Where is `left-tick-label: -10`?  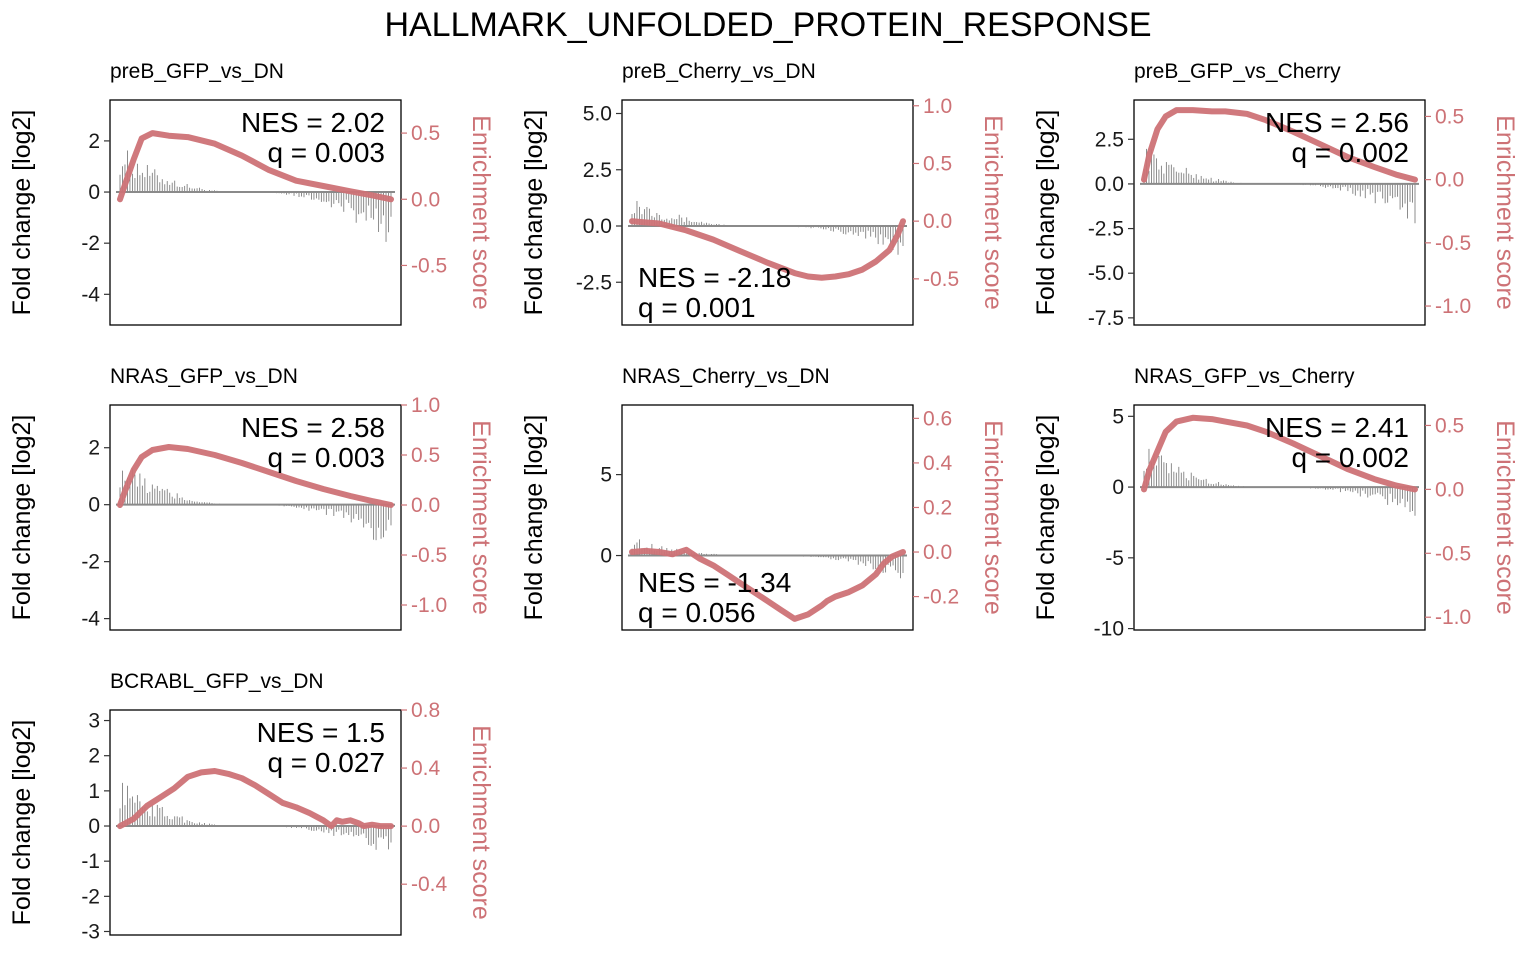
left-tick-label: -10 is located at coordinates (1109, 629).